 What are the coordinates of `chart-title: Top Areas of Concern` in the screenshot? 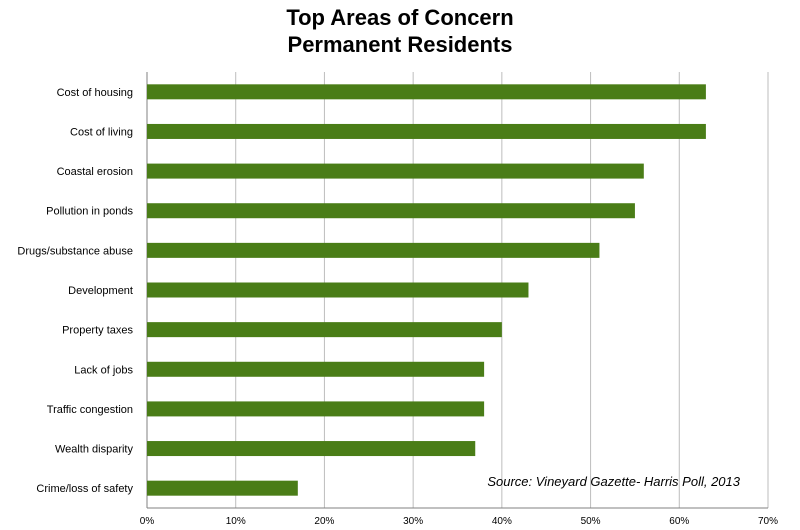 It's located at (400, 17).